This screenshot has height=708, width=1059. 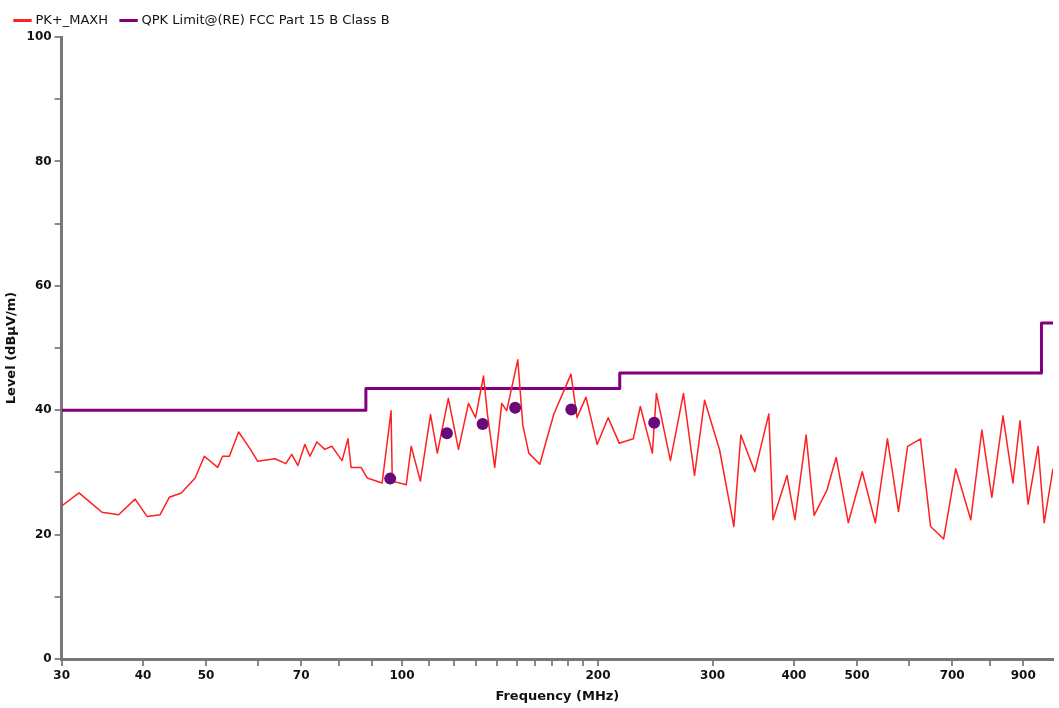 What do you see at coordinates (47, 658) in the screenshot?
I see `y-tick-label: 0` at bounding box center [47, 658].